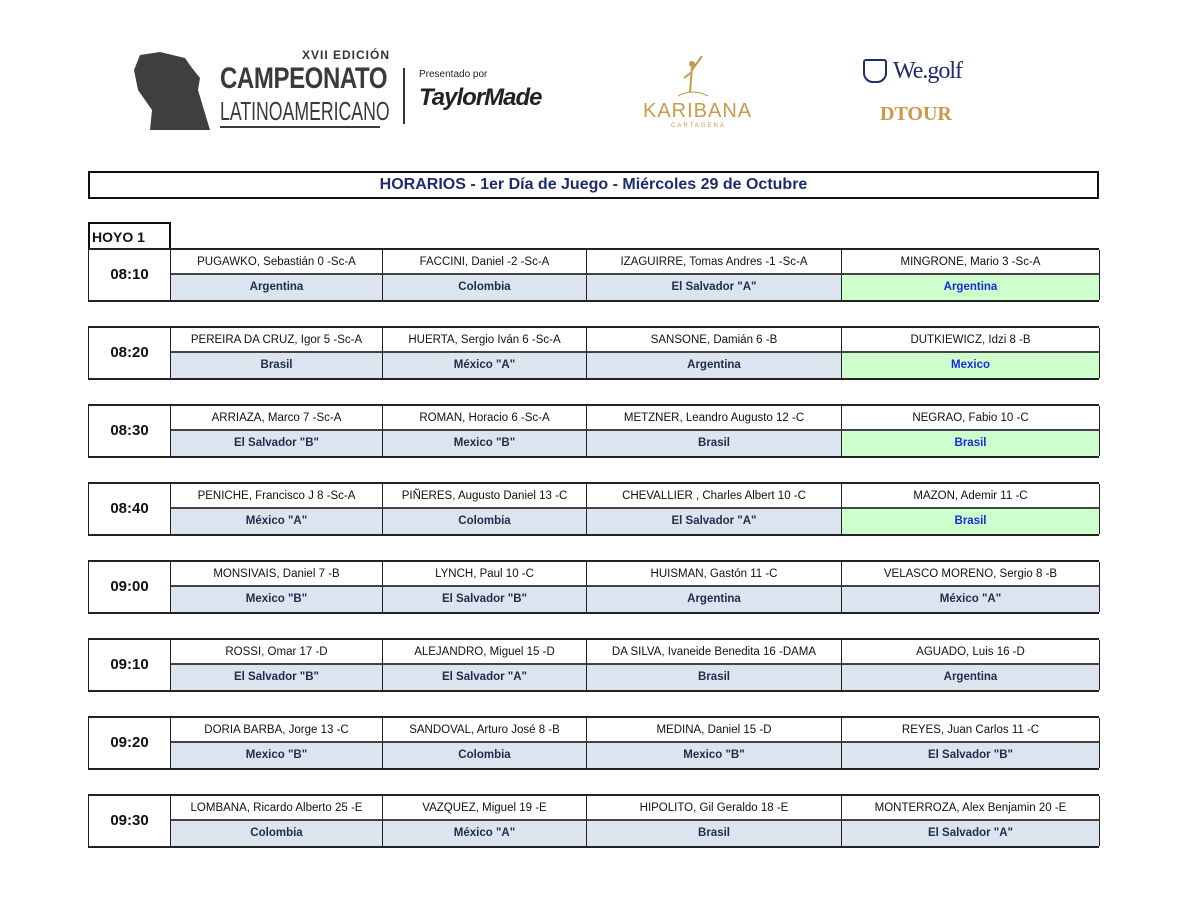 The image size is (1200, 900). Describe the element at coordinates (485, 496) in the screenshot. I see `player-name: PIÑERES, Augusto Daniel 13 -C` at that location.